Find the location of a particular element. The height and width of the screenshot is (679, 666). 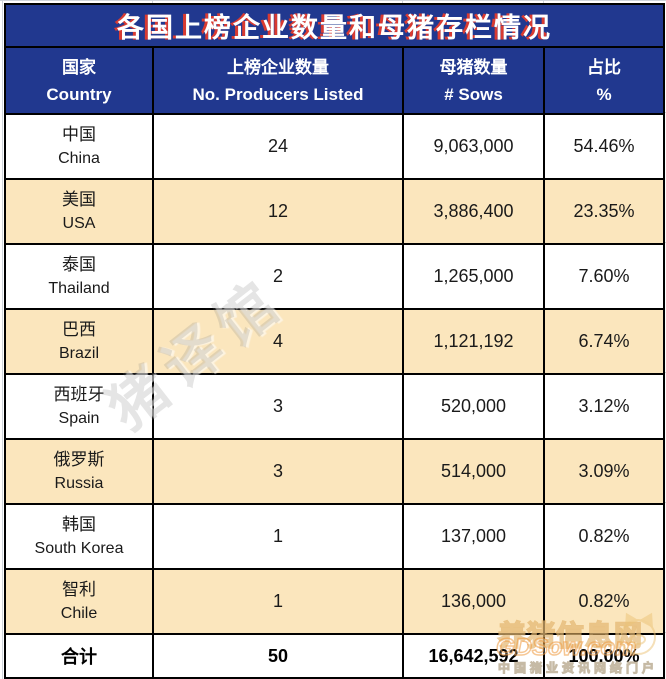

country-en: Chile is located at coordinates (79, 613).